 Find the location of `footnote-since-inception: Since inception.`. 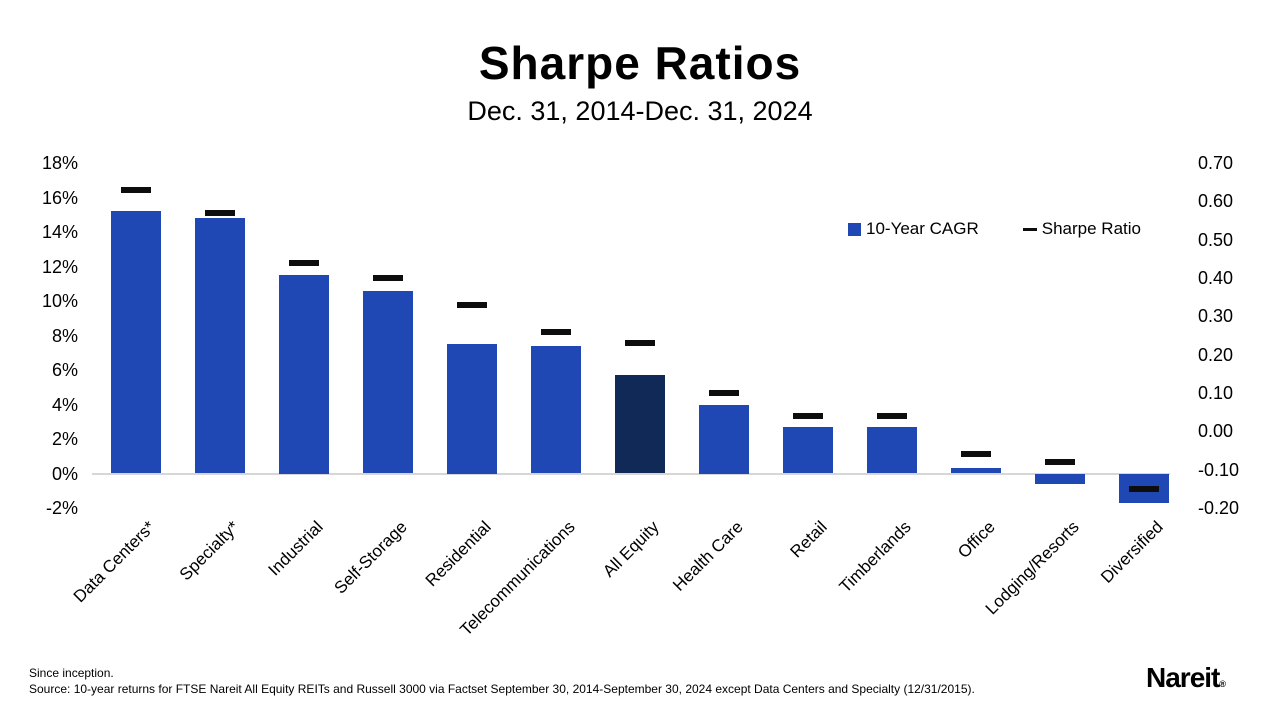

footnote-since-inception: Since inception. is located at coordinates (71, 673).